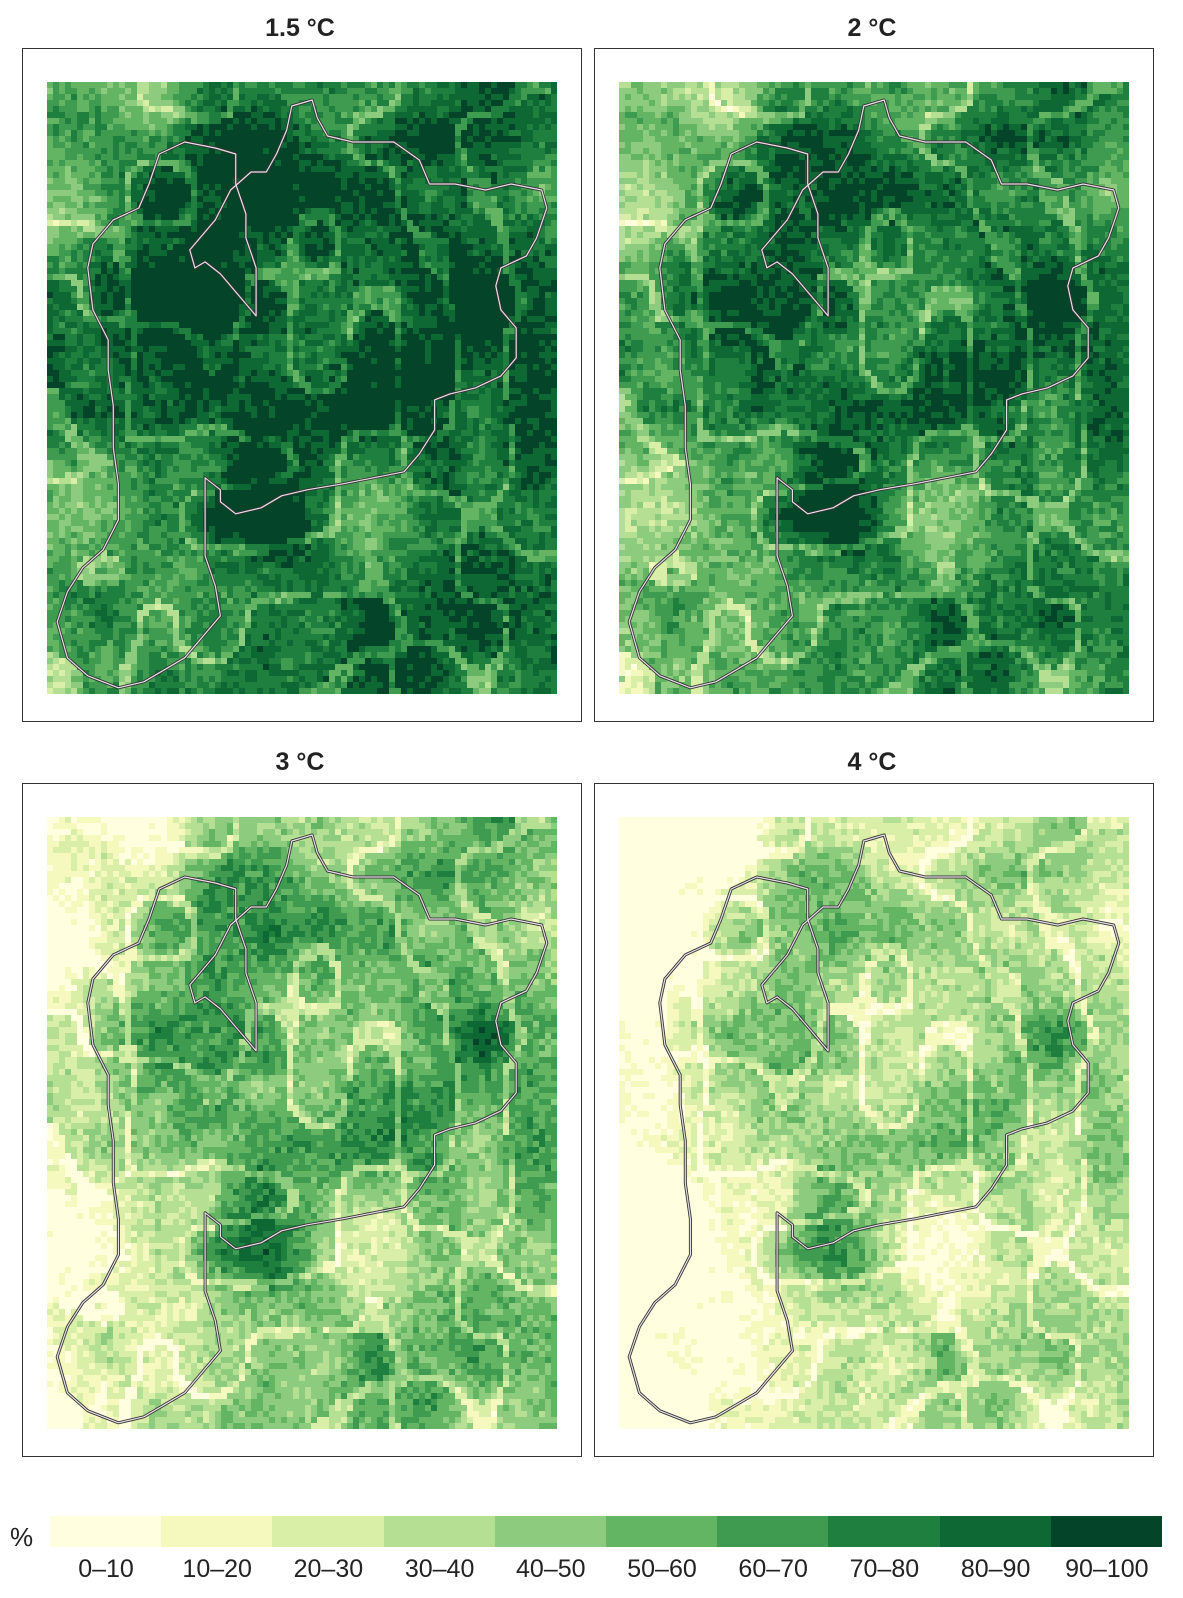  What do you see at coordinates (996, 1569) in the screenshot?
I see `legend-label-9: 80–90` at bounding box center [996, 1569].